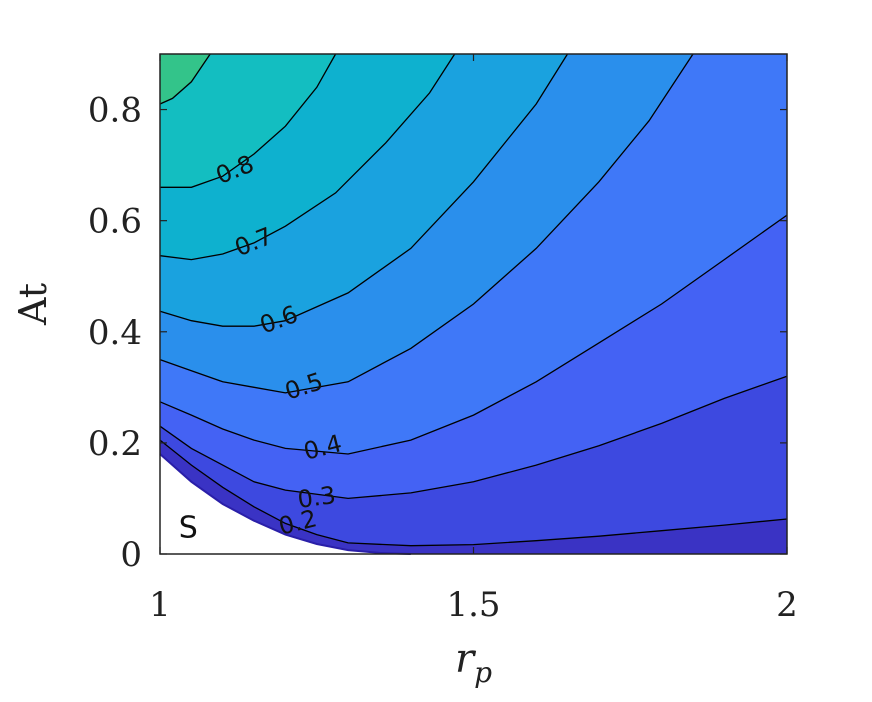  What do you see at coordinates (483, 672) in the screenshot?
I see `x-axis-label-subscript: p` at bounding box center [483, 672].